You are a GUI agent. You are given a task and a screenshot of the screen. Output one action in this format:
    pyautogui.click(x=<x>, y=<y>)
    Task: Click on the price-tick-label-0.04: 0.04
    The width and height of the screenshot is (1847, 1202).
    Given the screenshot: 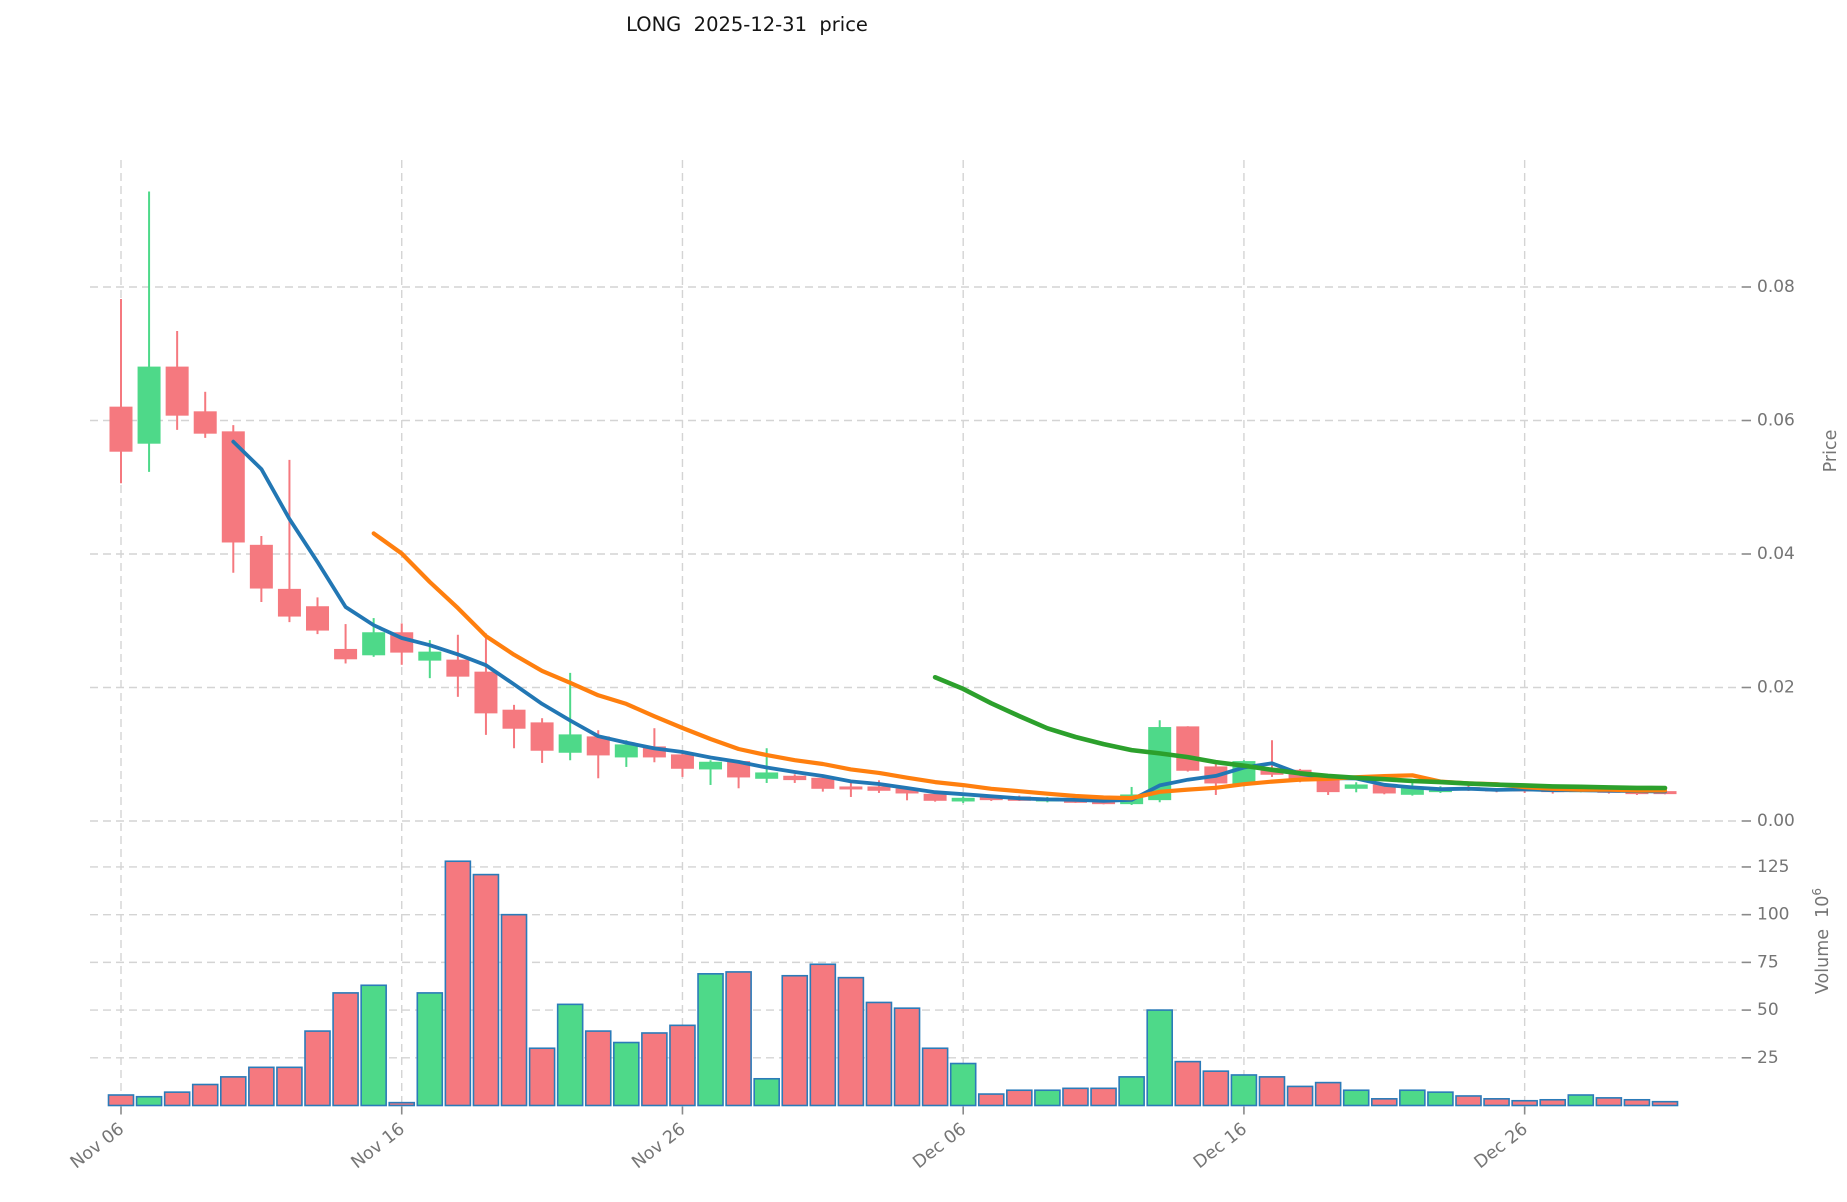 What is the action you would take?
    pyautogui.click(x=1776, y=554)
    